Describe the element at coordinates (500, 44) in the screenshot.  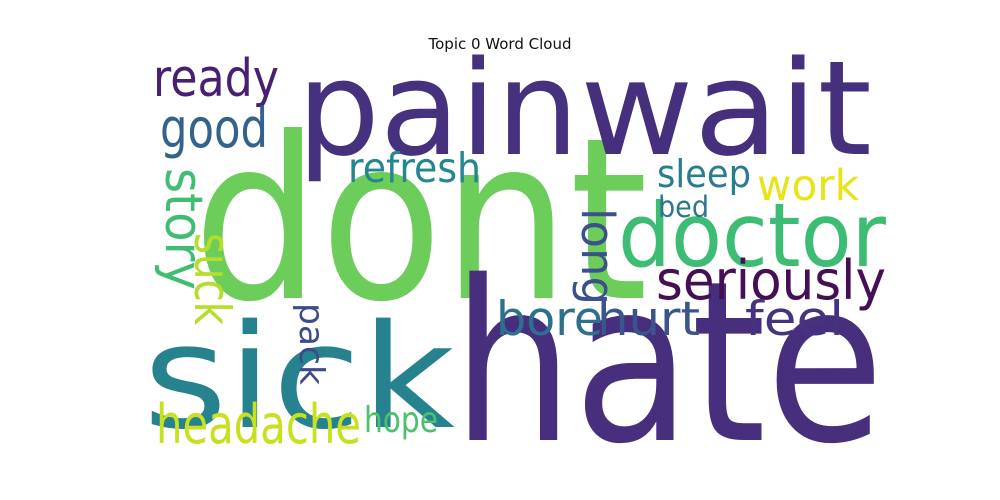
I see `chart-title: Topic 0 Word Cloud` at that location.